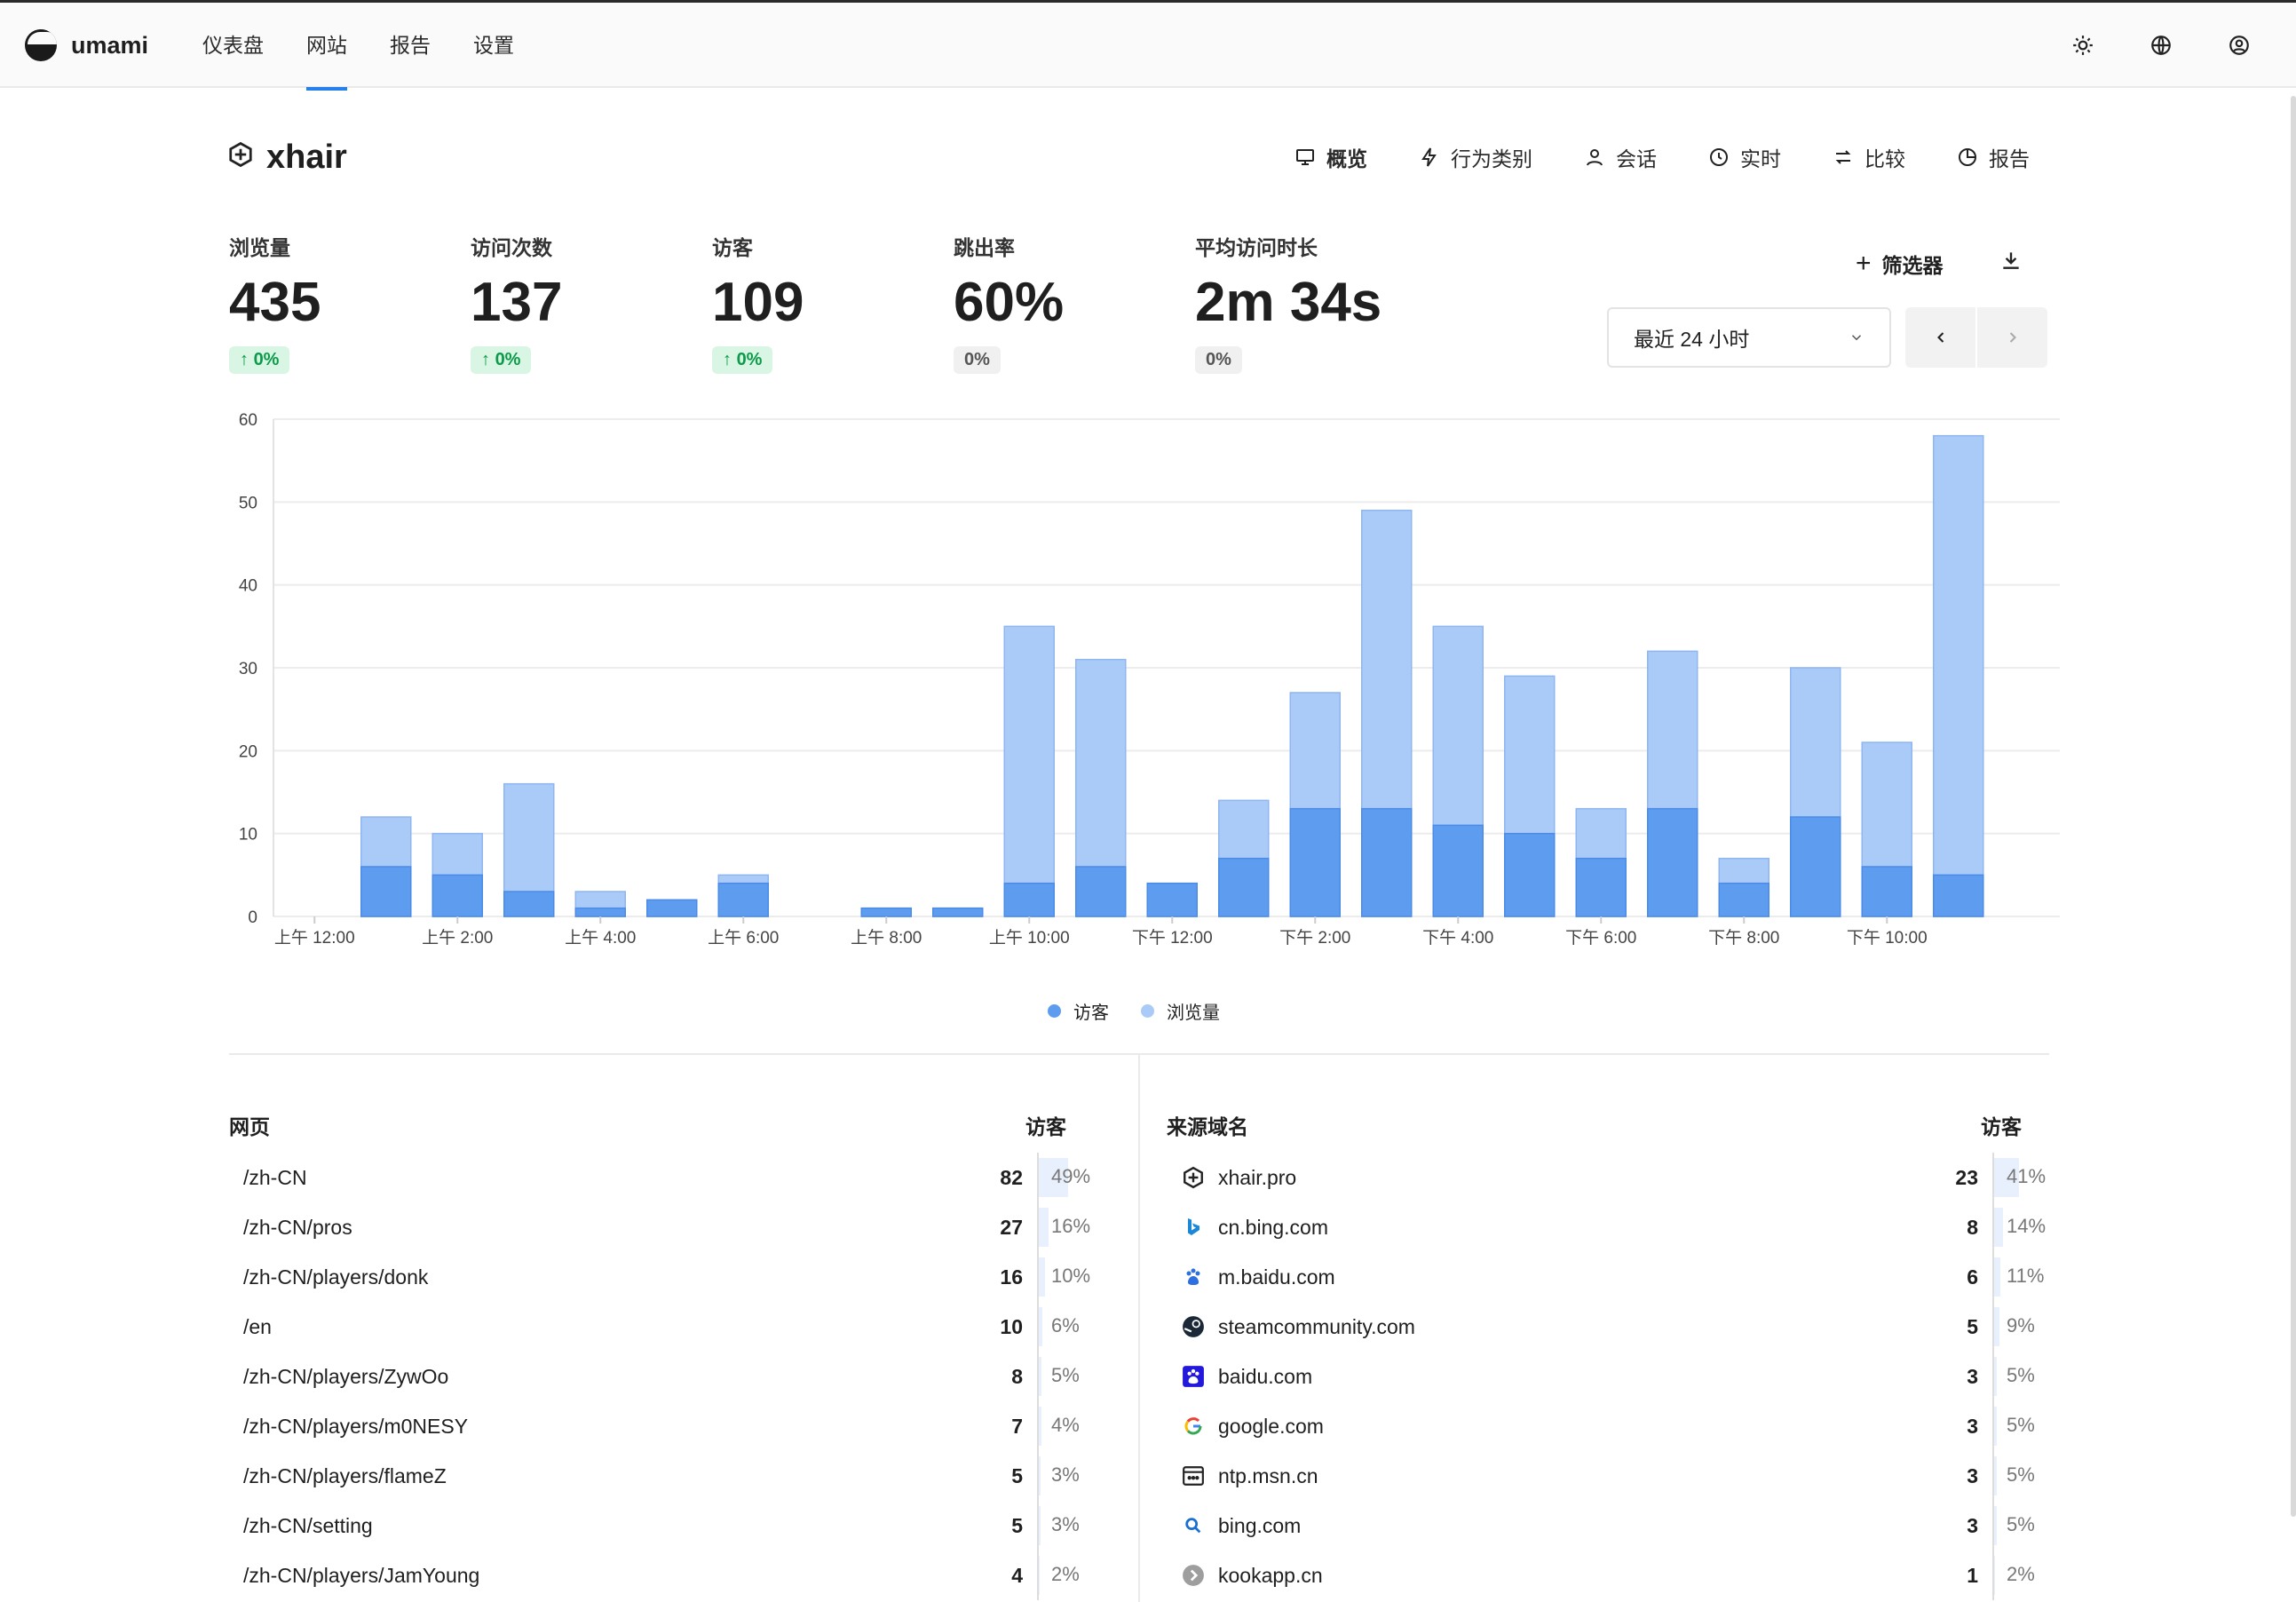 The height and width of the screenshot is (1602, 2296). What do you see at coordinates (1546, 1277) in the screenshot?
I see `row-label: m.baidu.com` at bounding box center [1546, 1277].